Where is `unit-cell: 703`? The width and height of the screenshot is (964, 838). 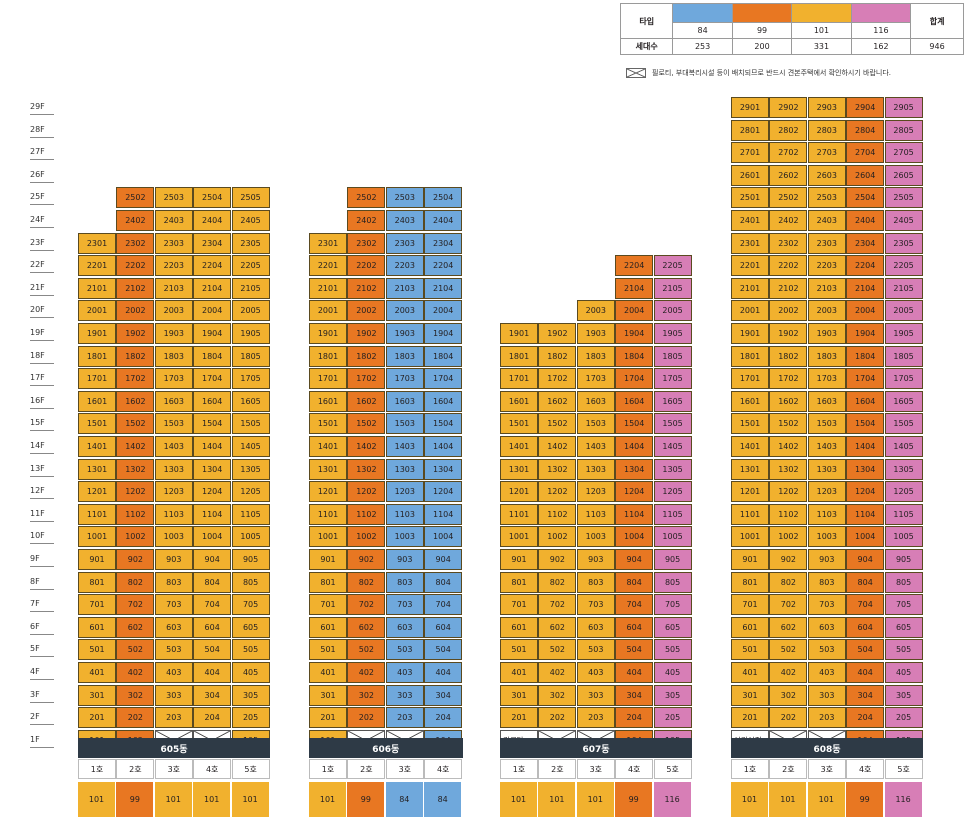 unit-cell: 703 is located at coordinates (595, 605).